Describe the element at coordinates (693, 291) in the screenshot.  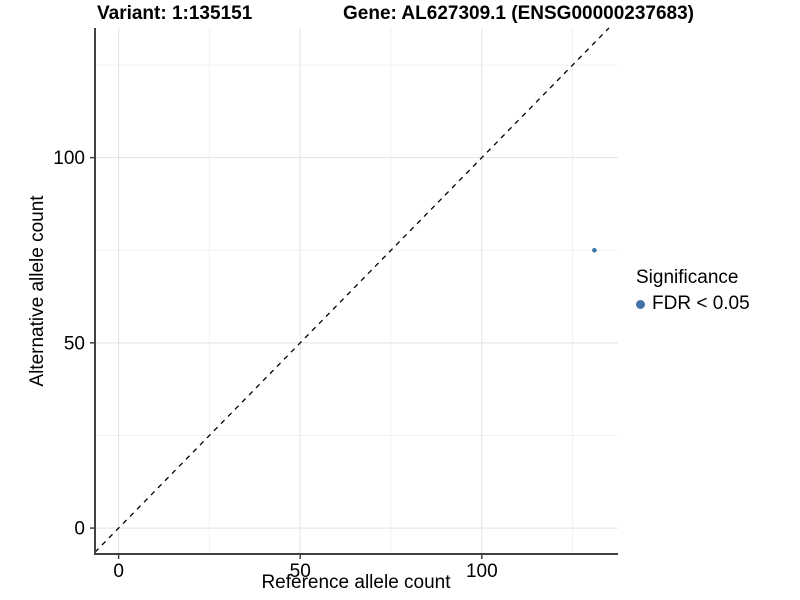
I see `legend: Significance FDR < 0.05` at that location.